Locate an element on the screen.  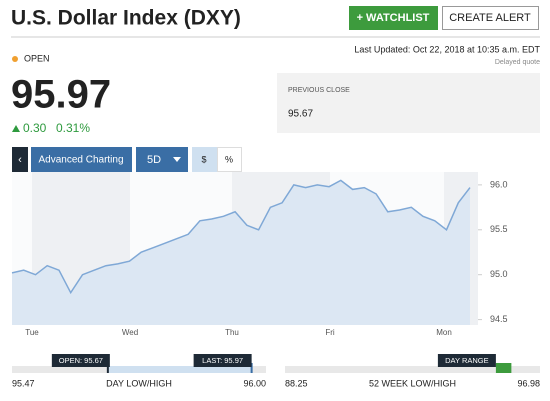
ranges: 95.47 96.00 DAY LOW/HIGH OPEN: 95.67 LAST is located at coordinates (276, 371).